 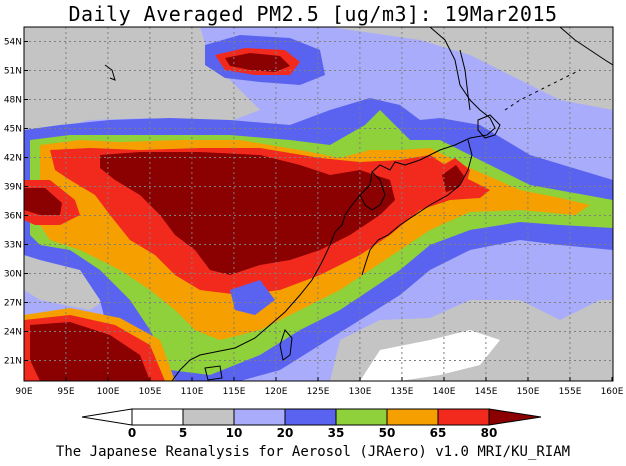 What do you see at coordinates (489, 126) in the screenshot?
I see `coastline-hokkaido` at bounding box center [489, 126].